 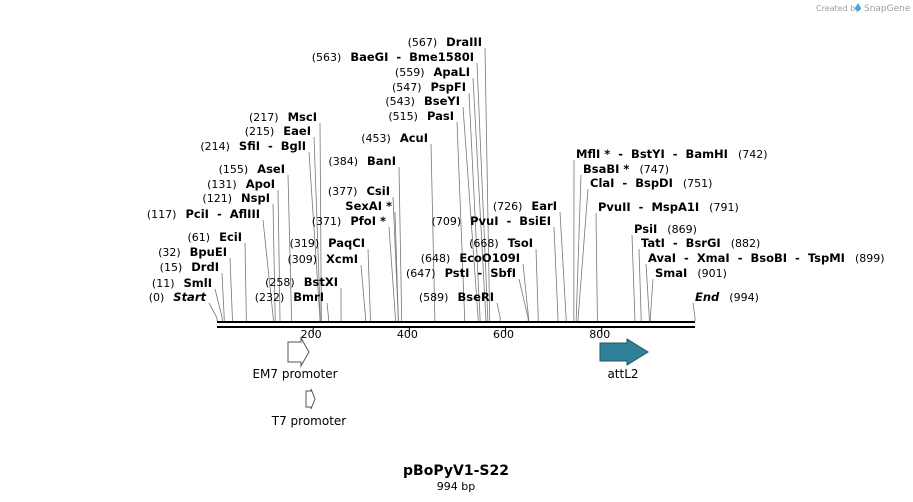 I want to click on site-bseri: (589) BseRI, so click(x=456, y=297).